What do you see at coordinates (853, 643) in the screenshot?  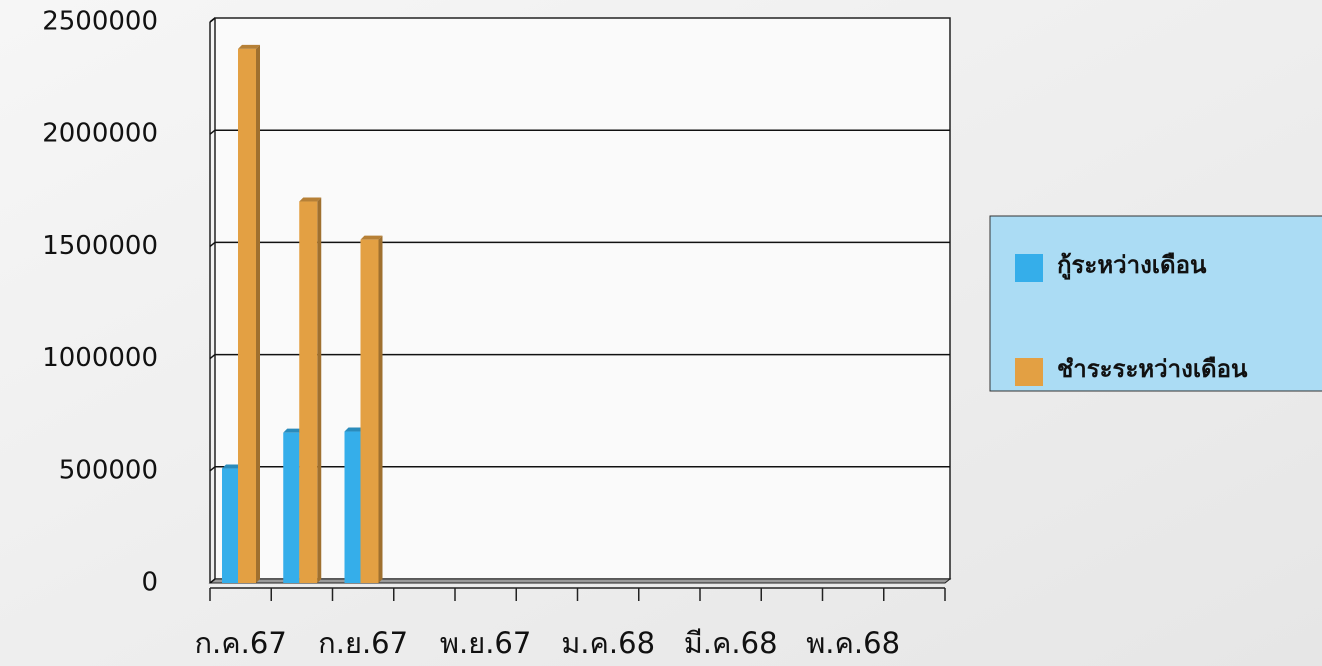 I see `x-tick-label: พ.ค.68` at bounding box center [853, 643].